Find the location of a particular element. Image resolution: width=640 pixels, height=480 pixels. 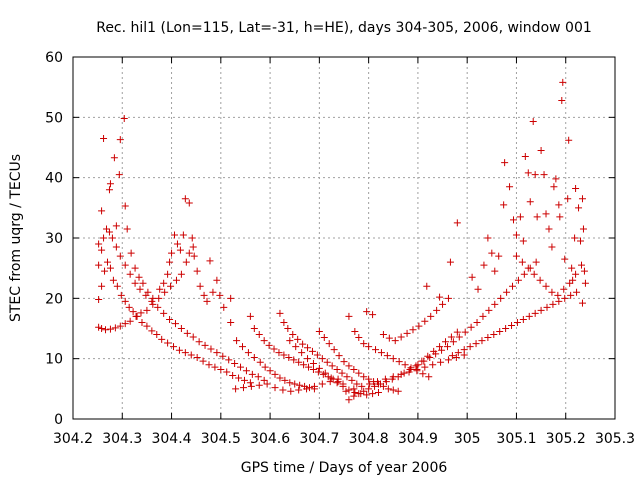

x-tick-label: 304.9 is located at coordinates (418, 439).